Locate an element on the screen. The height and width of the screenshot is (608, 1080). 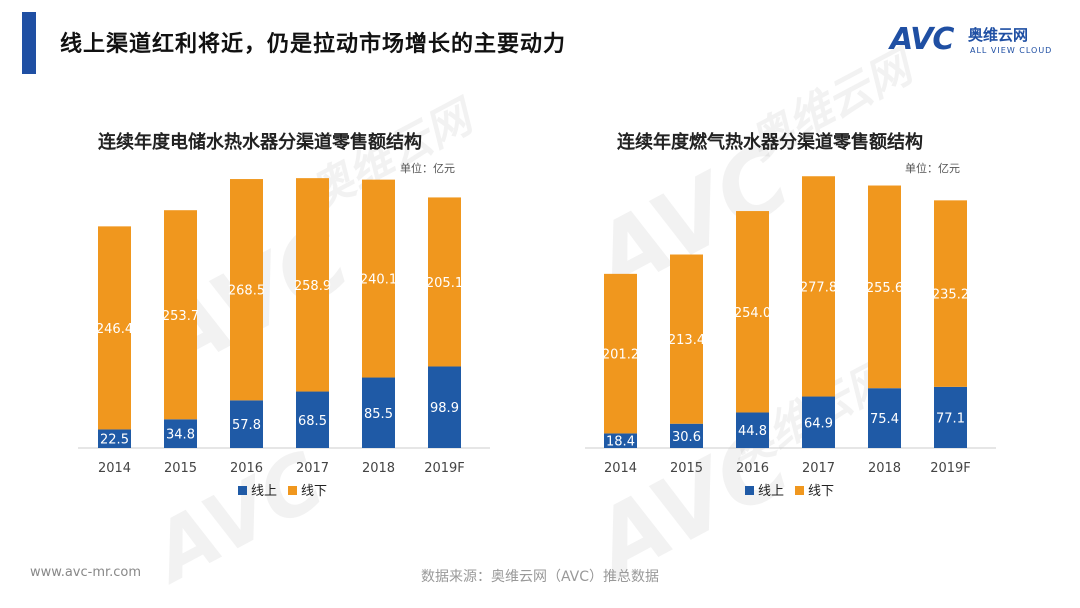
chart-left-bar-offline-2014 is located at coordinates (114, 328).